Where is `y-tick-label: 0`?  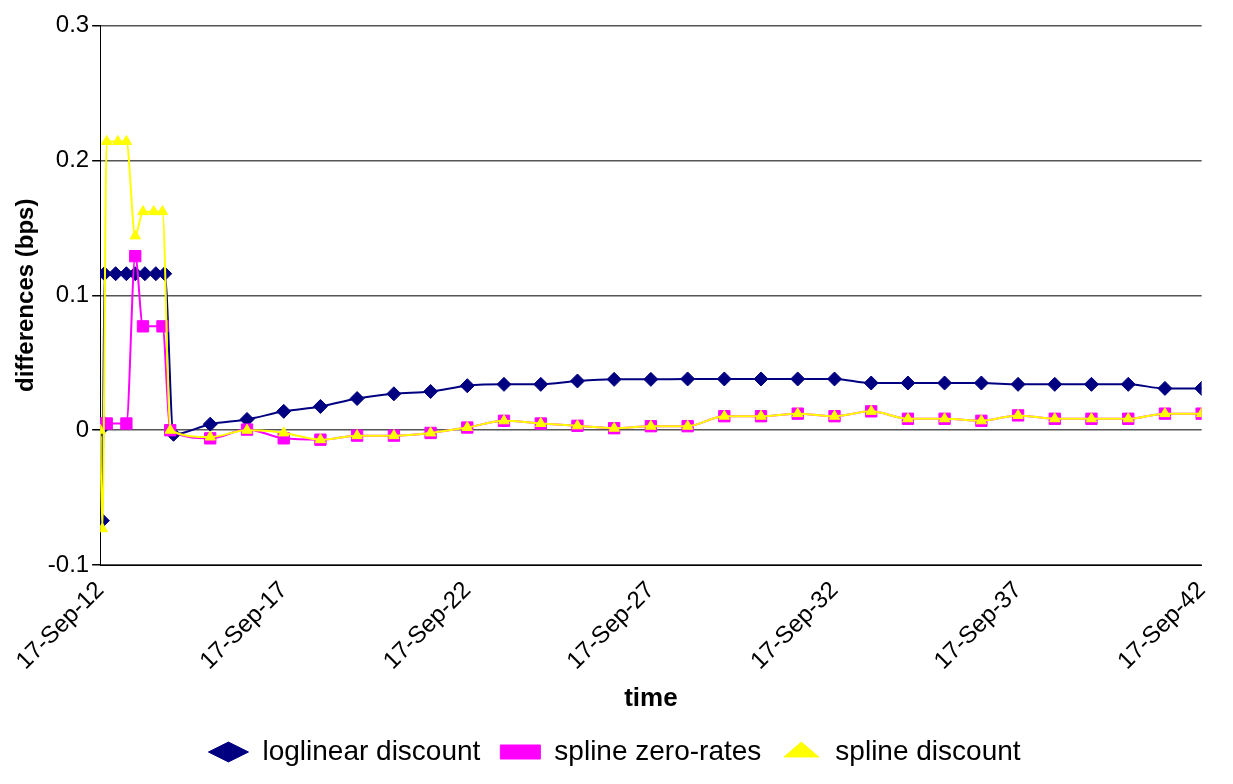 y-tick-label: 0 is located at coordinates (82, 428).